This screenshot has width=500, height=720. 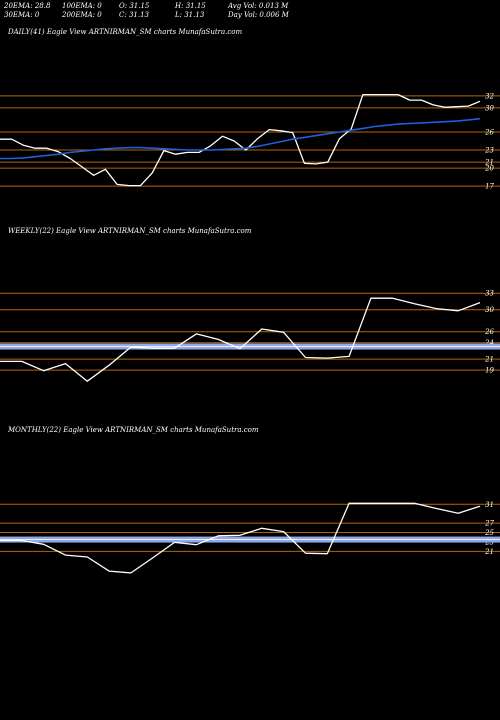 What do you see at coordinates (489, 533) in the screenshot?
I see `monthly-level-label: 25` at bounding box center [489, 533].